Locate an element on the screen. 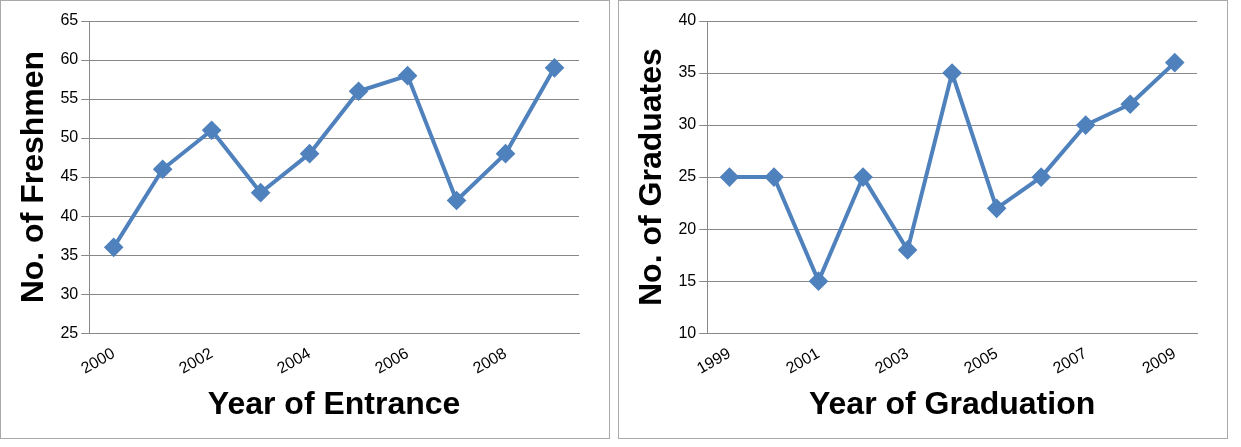  x-tick-label: 1999 is located at coordinates (713, 360).